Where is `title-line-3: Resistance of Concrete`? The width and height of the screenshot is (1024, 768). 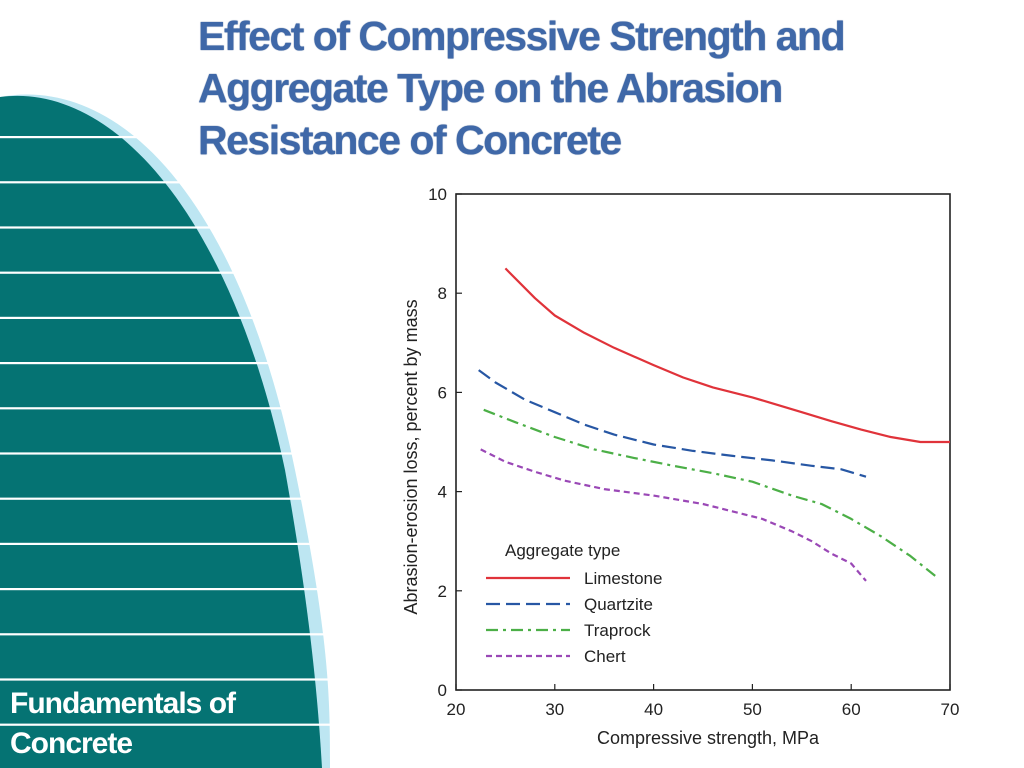 title-line-3: Resistance of Concrete is located at coordinates (410, 140).